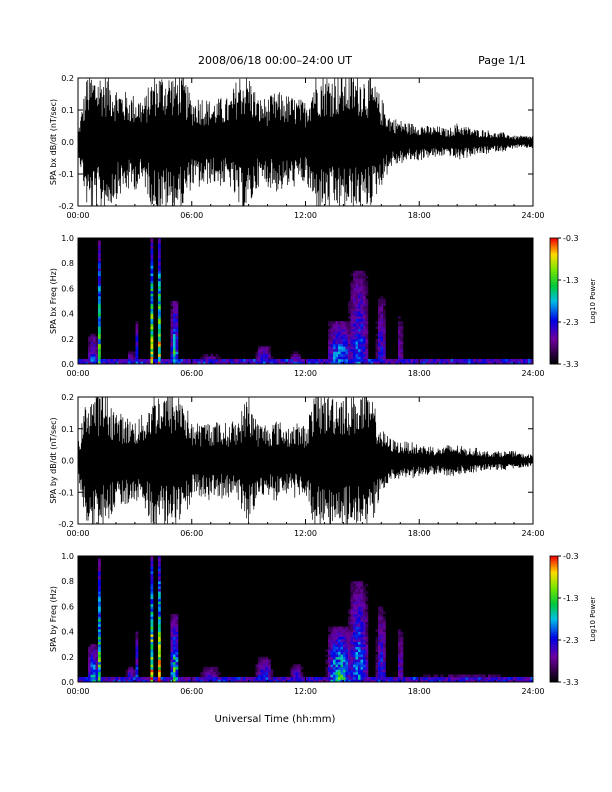 This screenshot has height=792, width=612. I want to click on panel-bx-spectrogram-cells, so click(306, 301).